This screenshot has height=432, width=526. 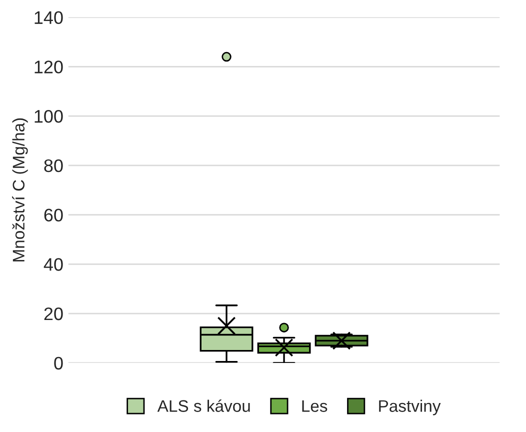 What do you see at coordinates (53, 313) in the screenshot?
I see `y-tick-label: 20` at bounding box center [53, 313].